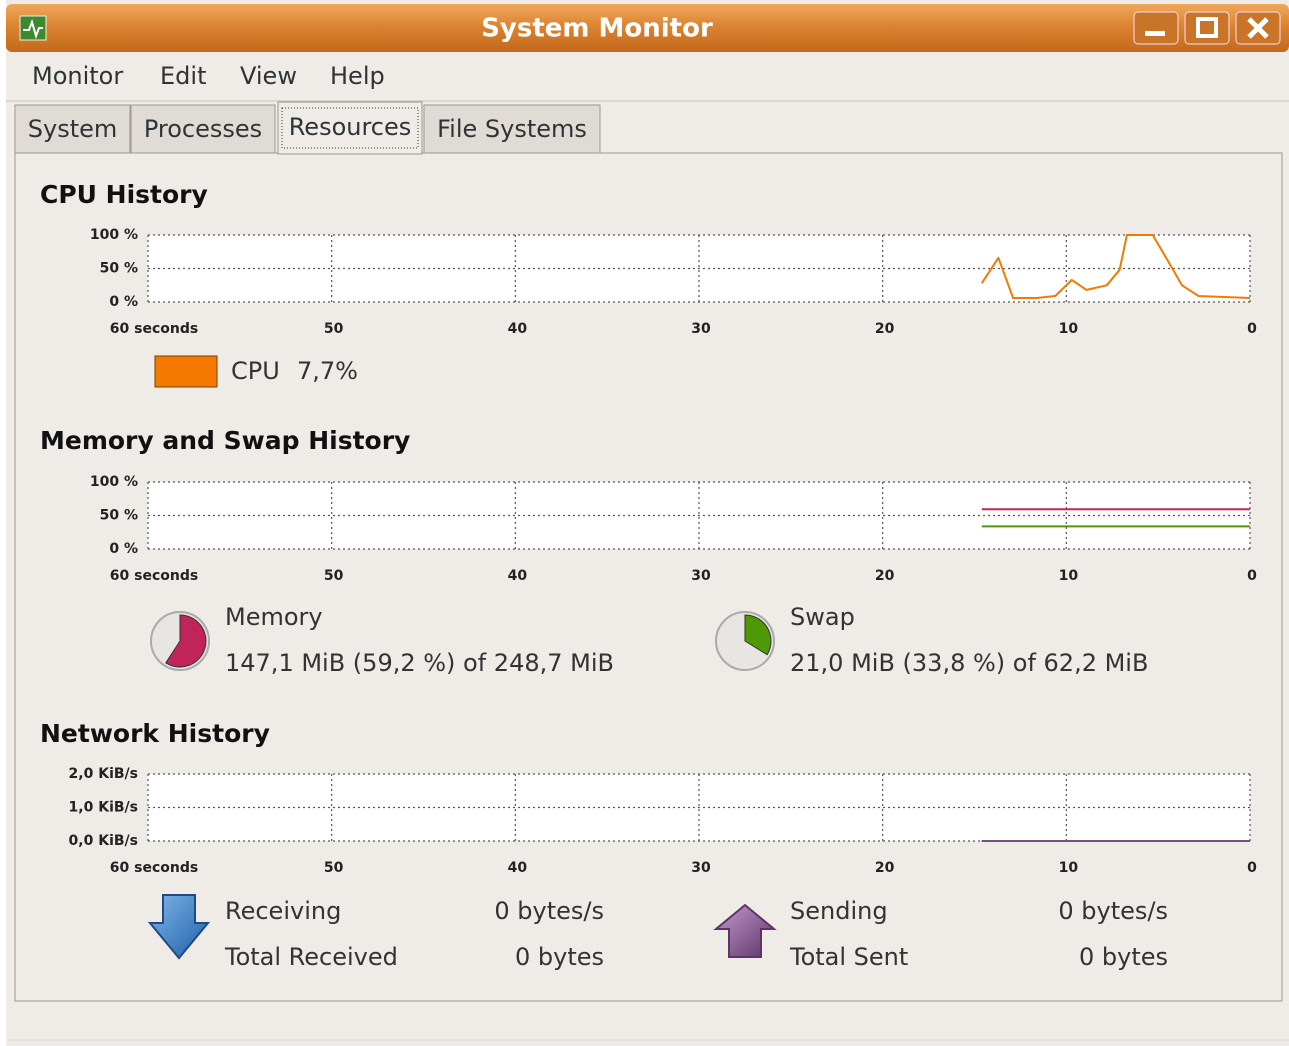 The image size is (1289, 1046). Describe the element at coordinates (1155, 33) in the screenshot. I see `minimize-icon` at that location.